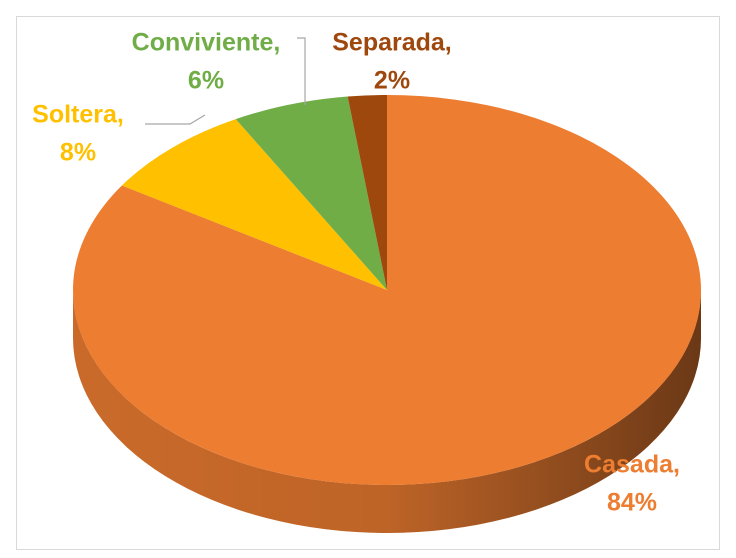  Describe the element at coordinates (632, 465) in the screenshot. I see `data-label-name: Casada,` at that location.